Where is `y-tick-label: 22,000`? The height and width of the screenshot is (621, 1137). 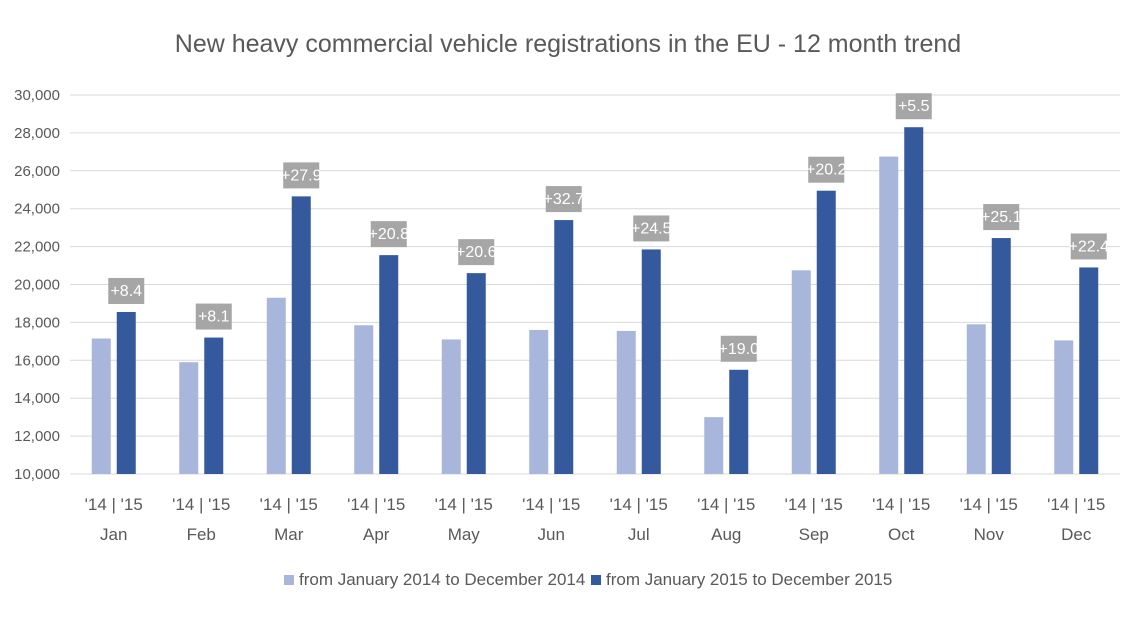 y-tick-label: 22,000 is located at coordinates (37, 247).